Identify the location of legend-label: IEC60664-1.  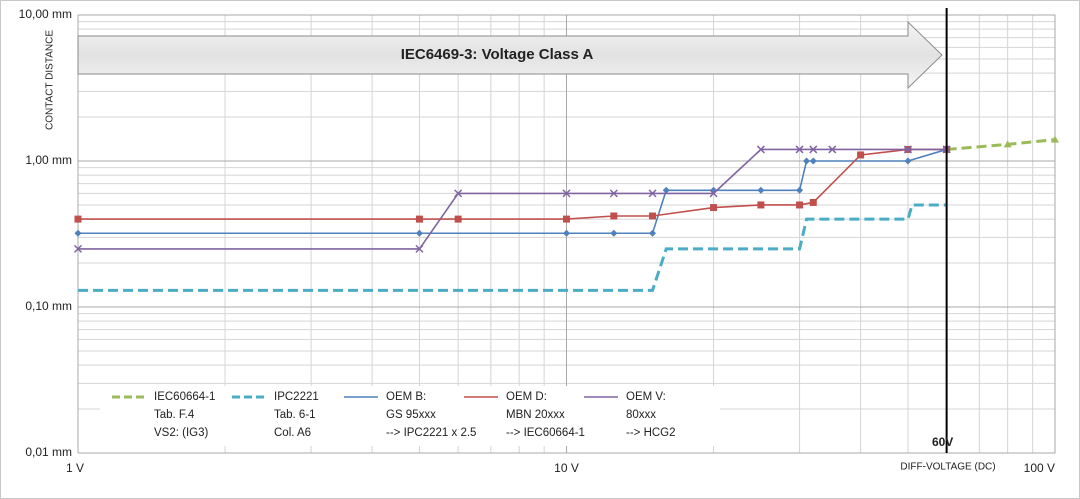
(184, 397).